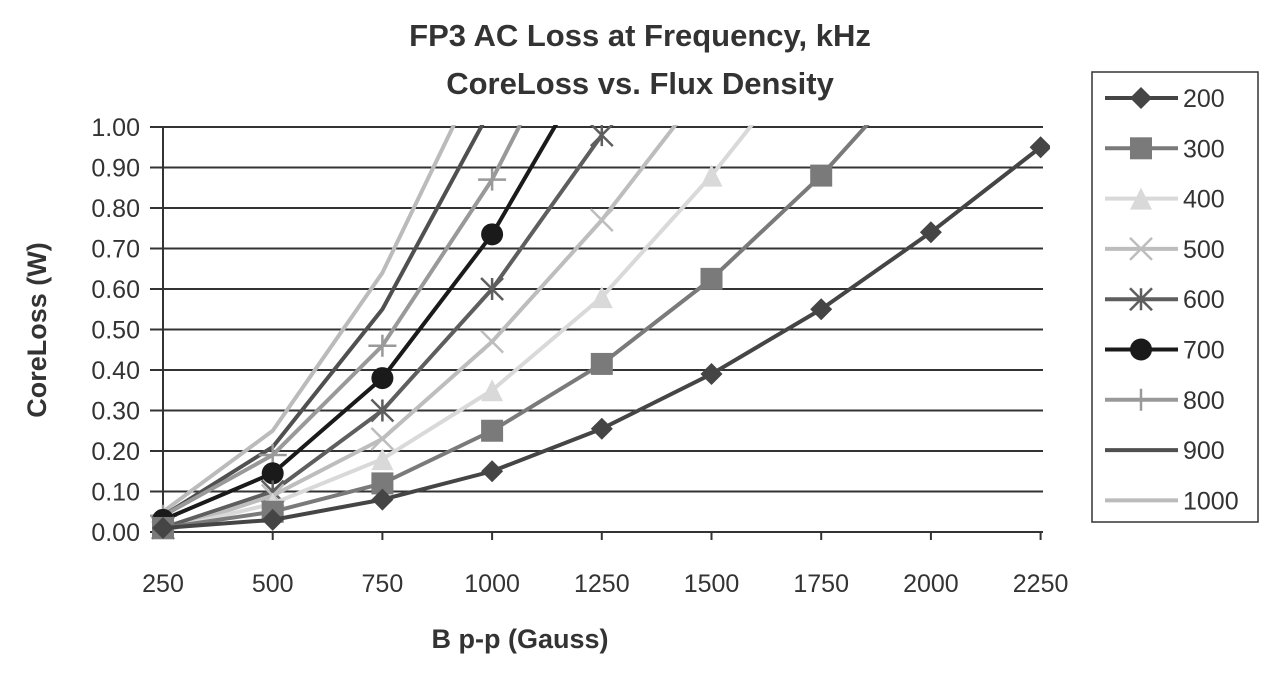  Describe the element at coordinates (383, 584) in the screenshot. I see `x-tick-label: 750` at that location.